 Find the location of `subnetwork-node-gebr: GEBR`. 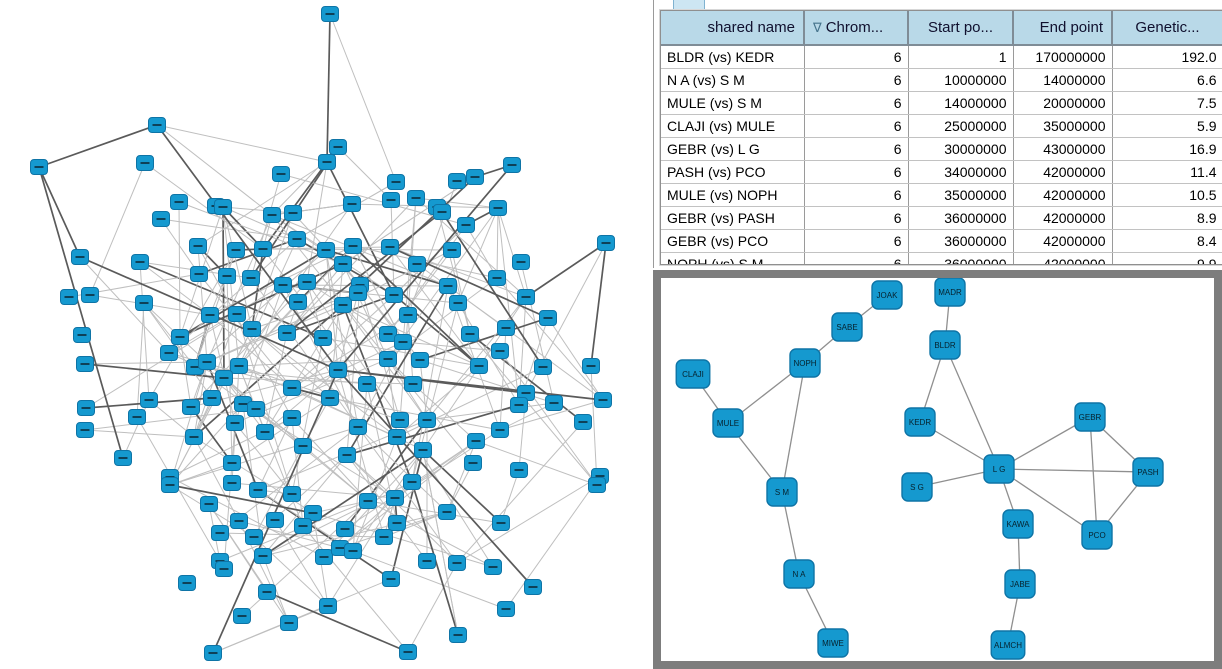

subnetwork-node-gebr: GEBR is located at coordinates (1090, 417).